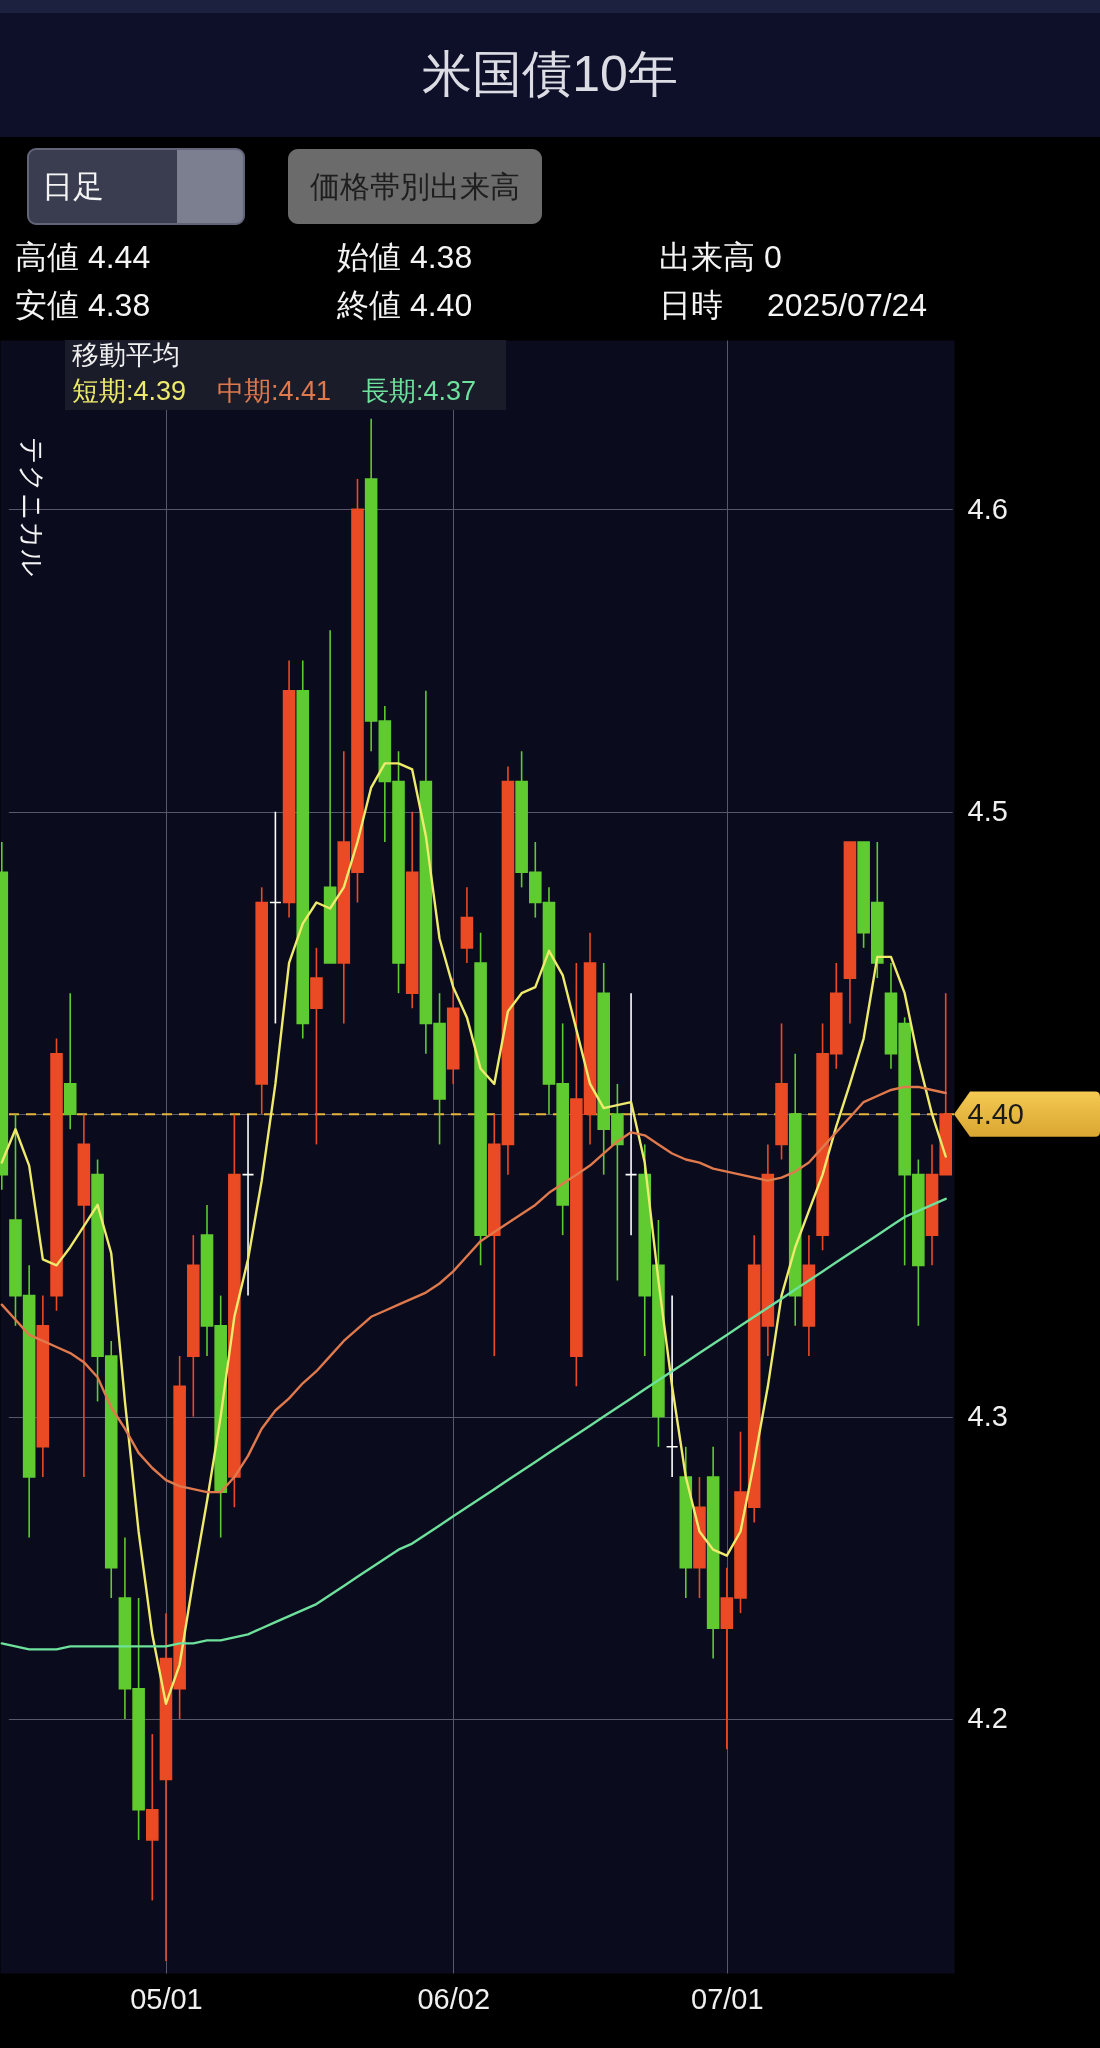  I want to click on y-tick-label: 4.40, so click(995, 1113).